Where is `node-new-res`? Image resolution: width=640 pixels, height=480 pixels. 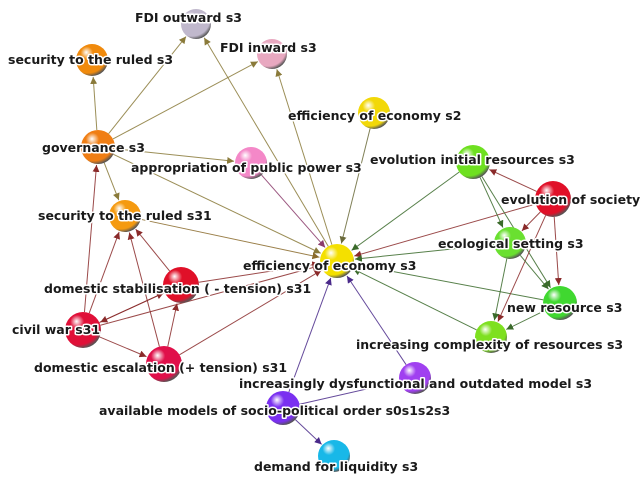 node-new-res is located at coordinates (560, 303).